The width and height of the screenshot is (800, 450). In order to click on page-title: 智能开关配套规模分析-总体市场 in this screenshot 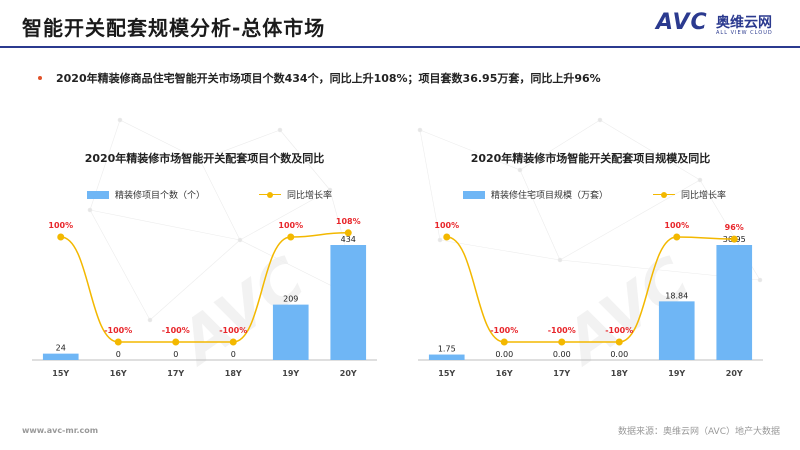, I will do `click(174, 28)`.